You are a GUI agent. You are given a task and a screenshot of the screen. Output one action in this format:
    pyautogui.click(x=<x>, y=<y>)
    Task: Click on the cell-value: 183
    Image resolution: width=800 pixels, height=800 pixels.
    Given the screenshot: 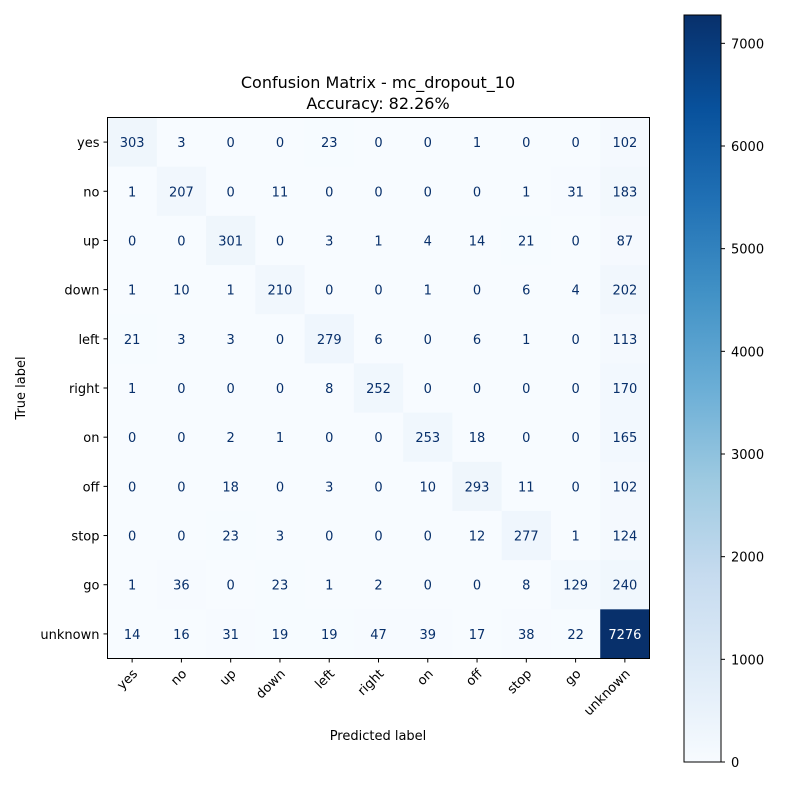 What is the action you would take?
    pyautogui.click(x=624, y=192)
    